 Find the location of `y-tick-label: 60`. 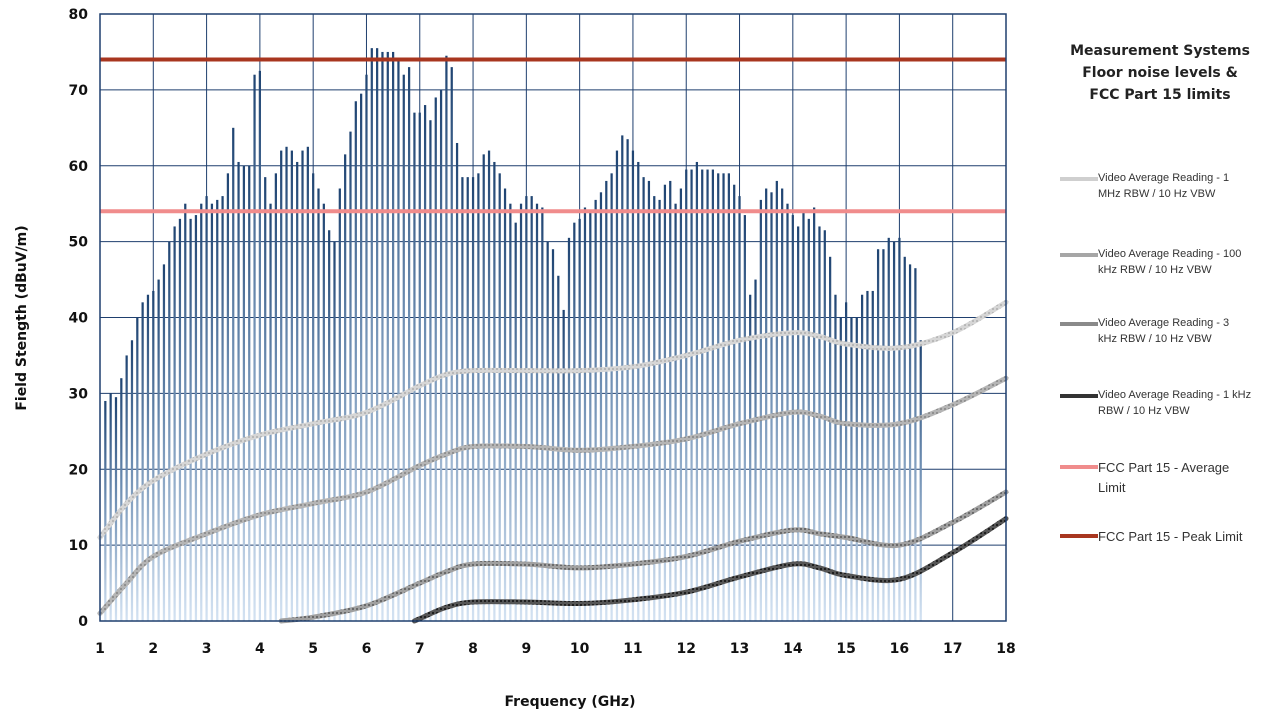

y-tick-label: 60 is located at coordinates (79, 167).